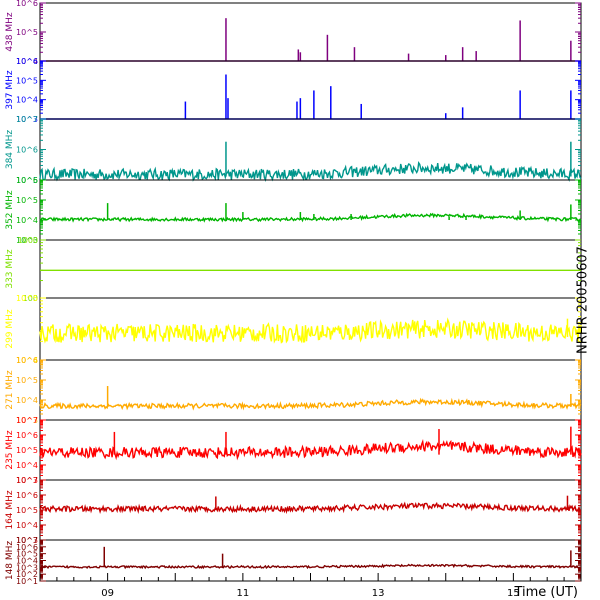 The image size is (600, 600). I want to click on panel-label: 333 MHz, so click(10, 269).